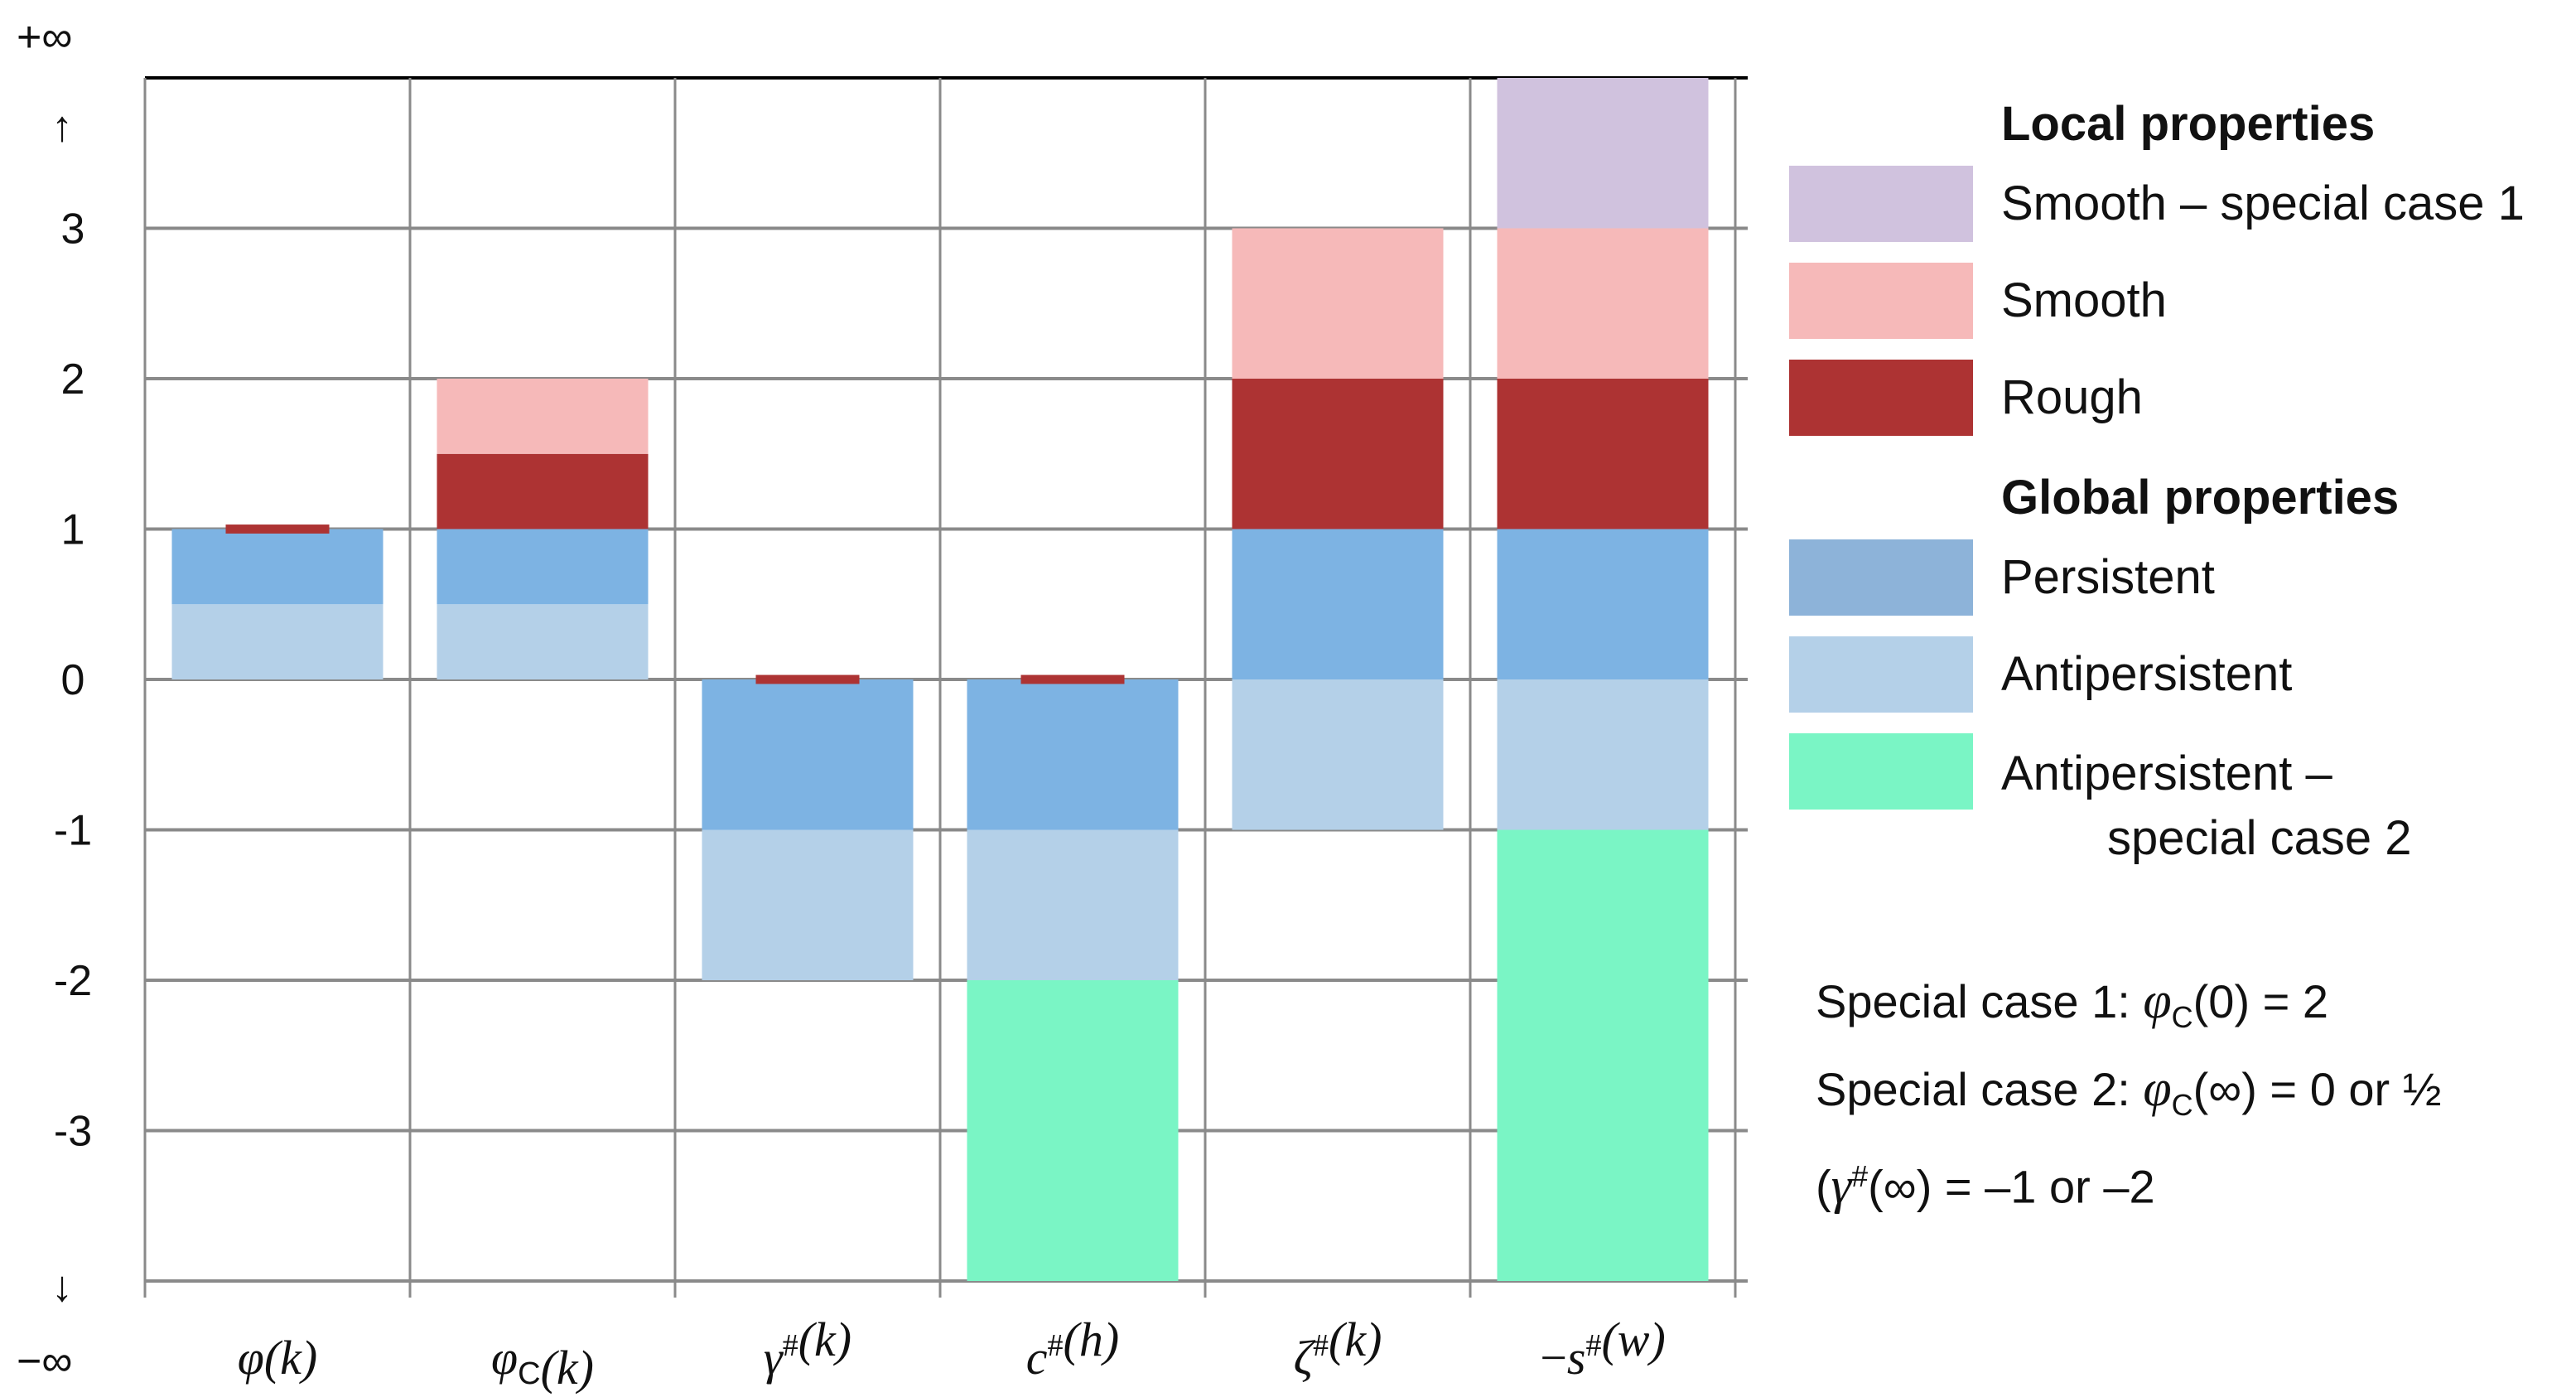  I want to click on note-special-case-1: Special case 1: φC(0) = 2, so click(2188, 1009).